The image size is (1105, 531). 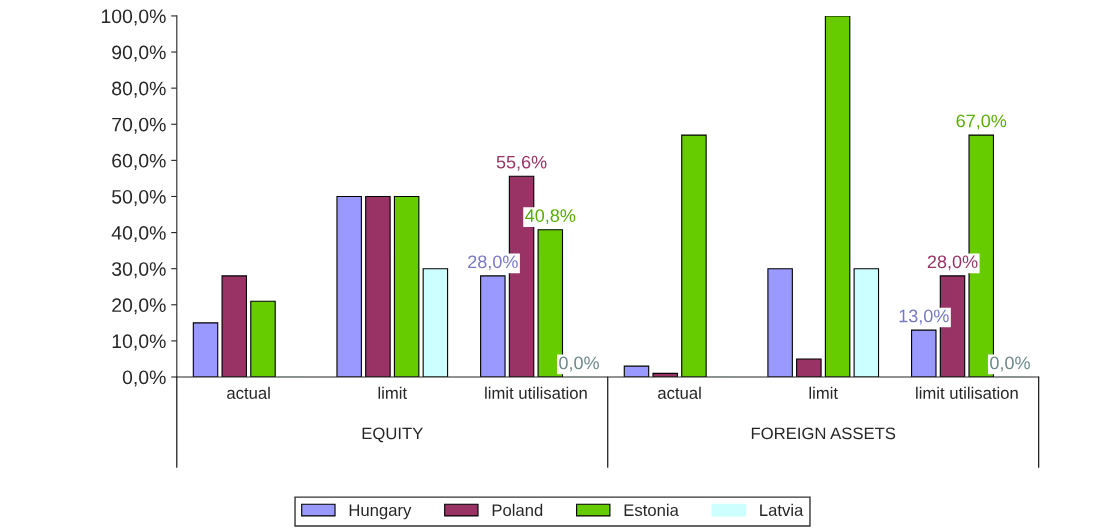 I want to click on data-label: 40,8%, so click(x=550, y=217).